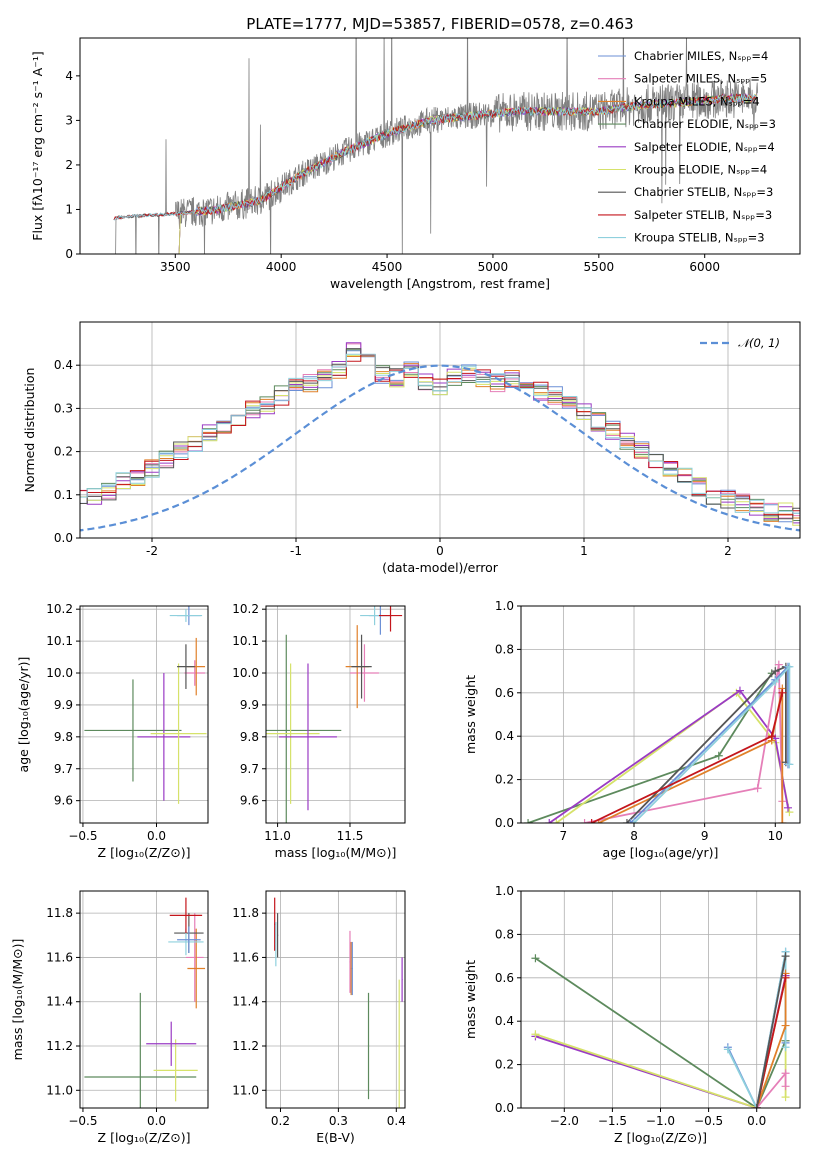  I want to click on y-tick-label: 1, so click(69, 209).